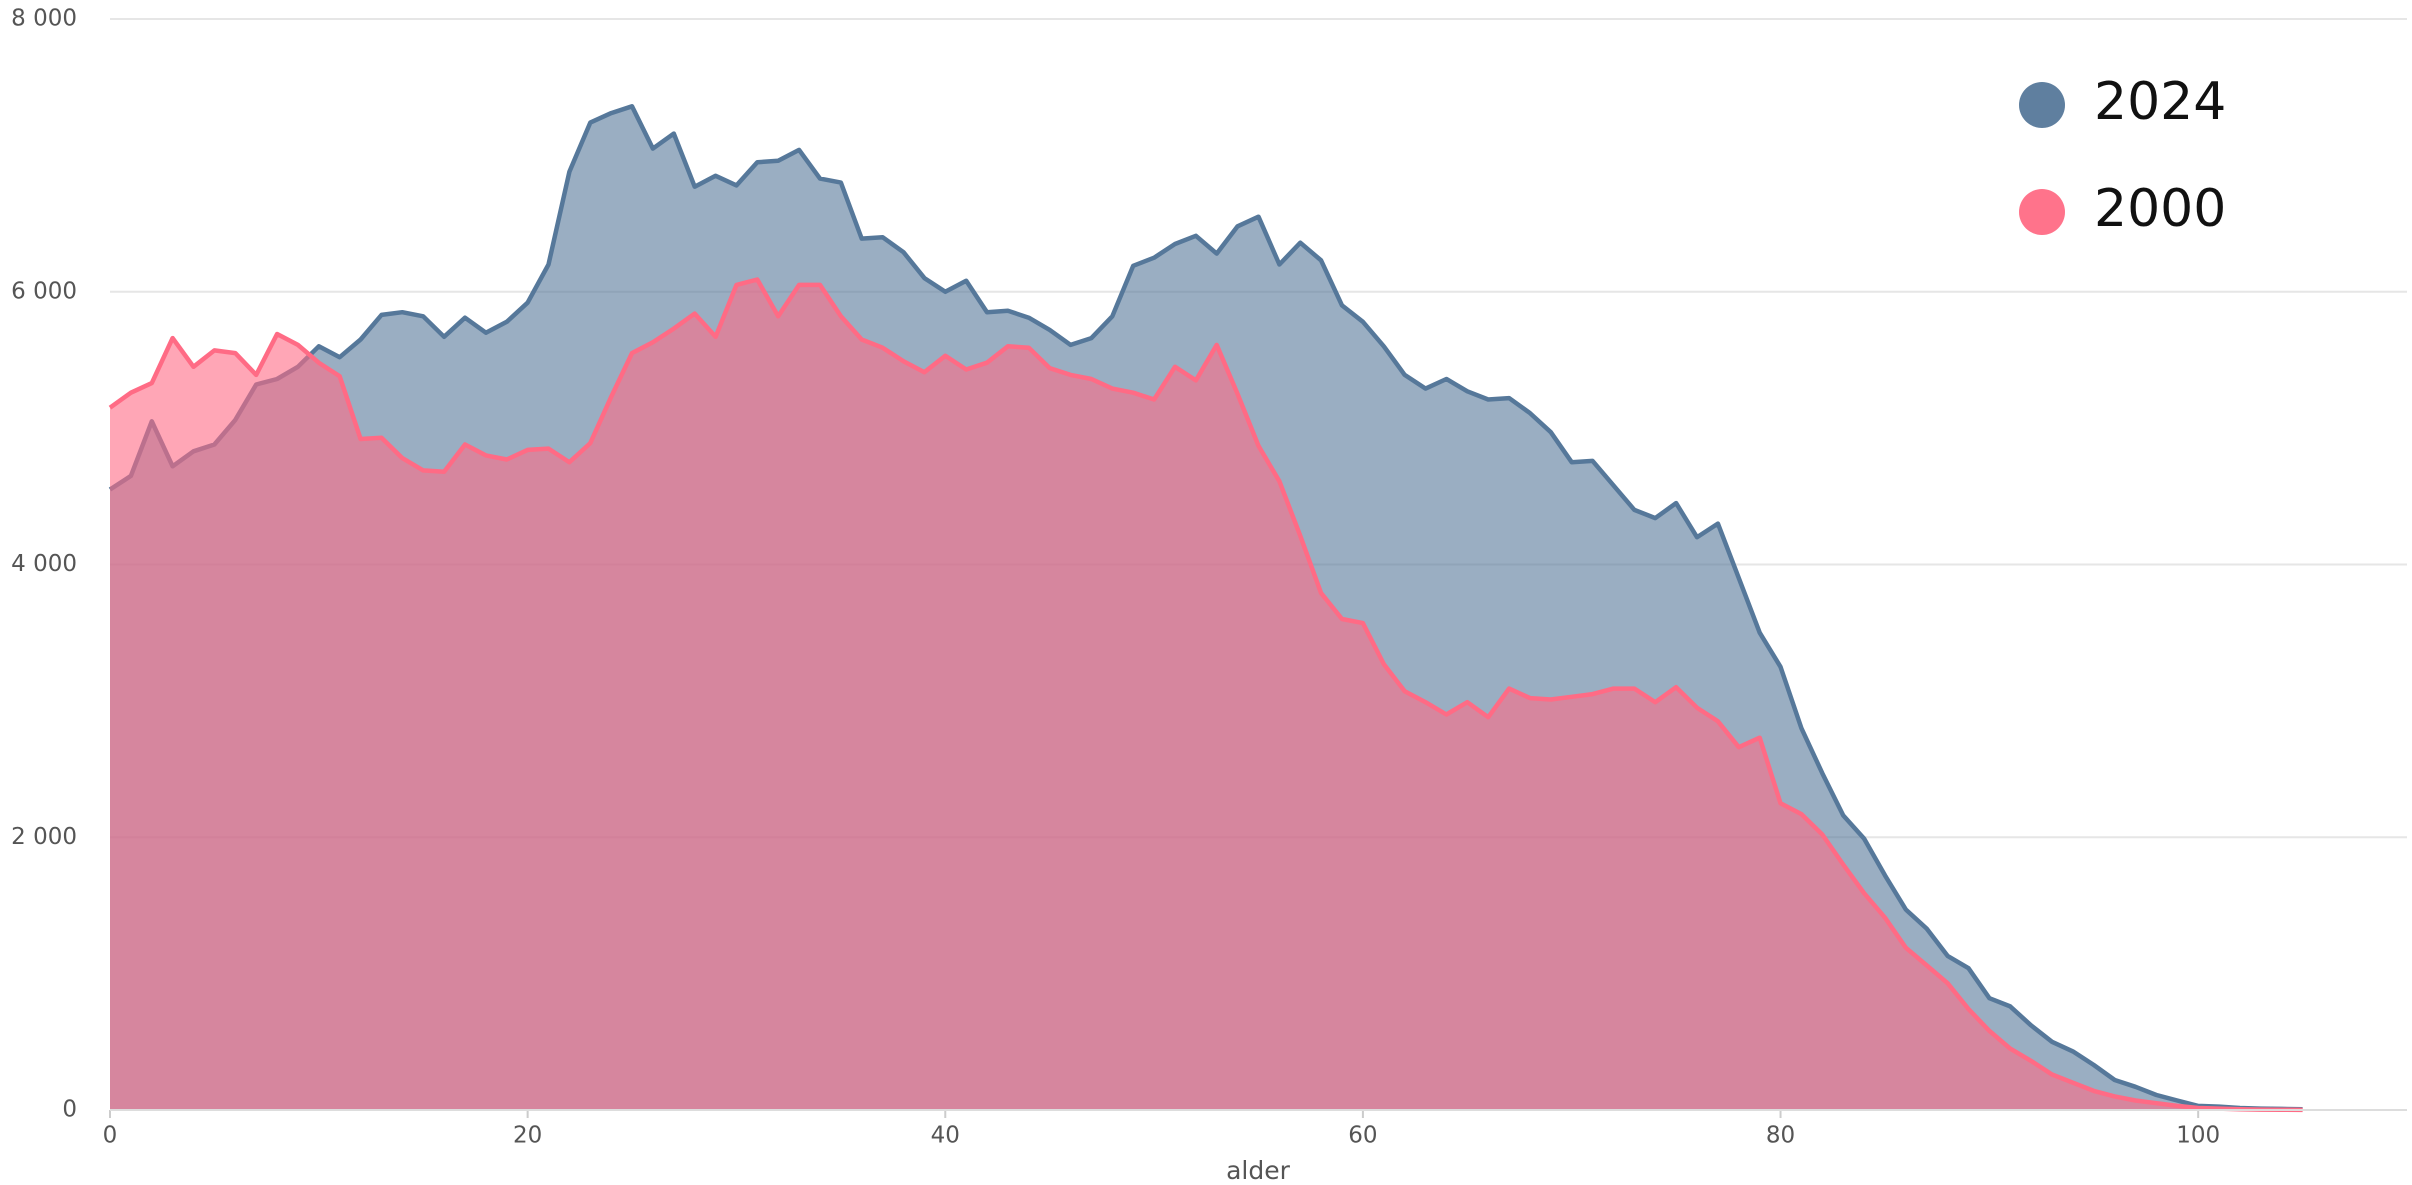  What do you see at coordinates (2198, 1136) in the screenshot?
I see `x-tick-label: 100` at bounding box center [2198, 1136].